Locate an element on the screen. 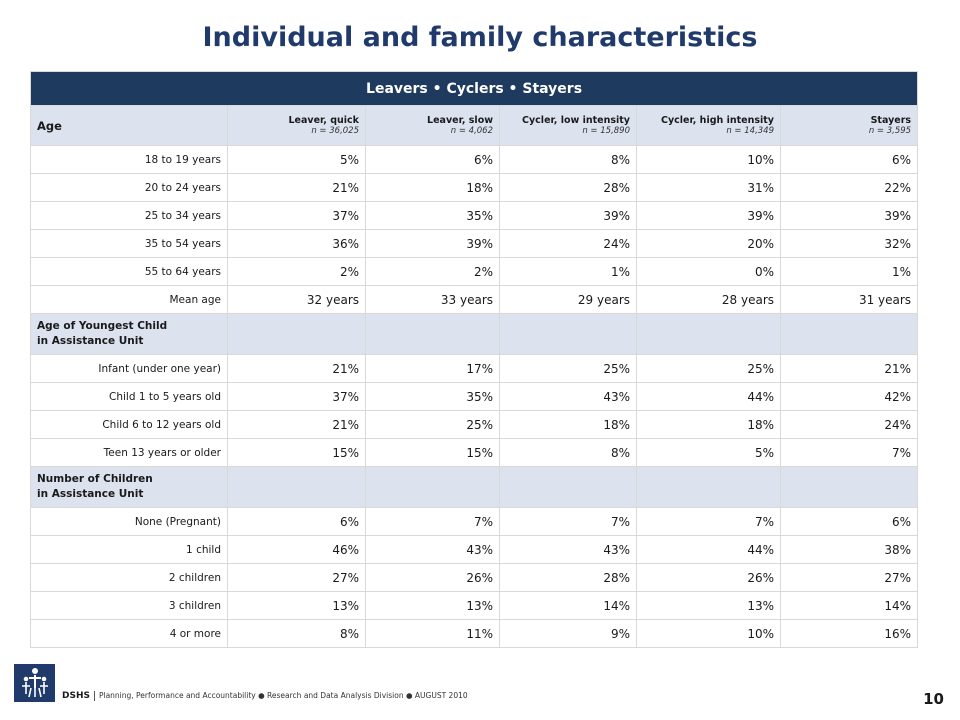 The width and height of the screenshot is (960, 720). row-label: 3 children is located at coordinates (129, 605).